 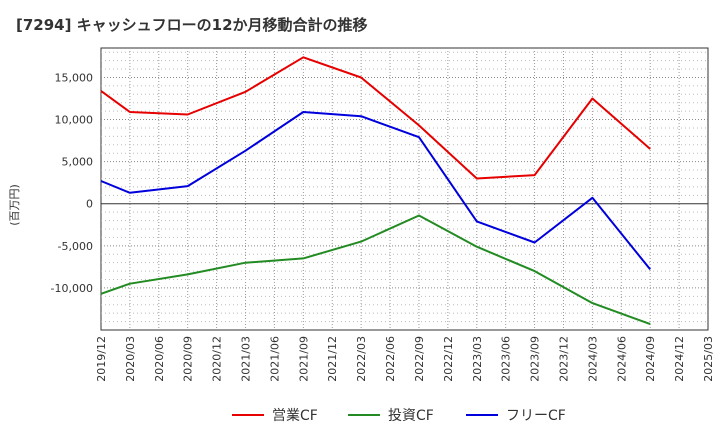 What do you see at coordinates (708, 359) in the screenshot?
I see `x-tick-label: 2025/03` at bounding box center [708, 359].